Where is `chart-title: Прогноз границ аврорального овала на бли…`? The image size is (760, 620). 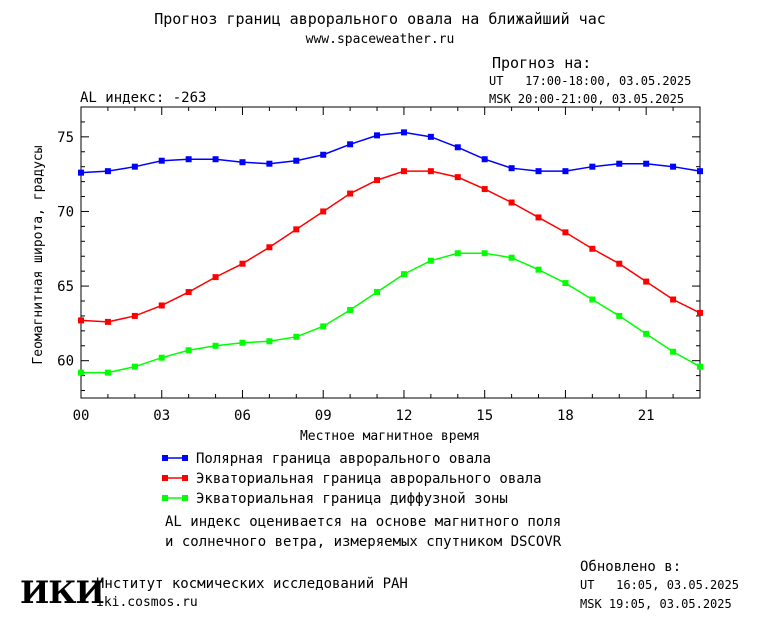
chart-title: Прогноз границ аврорального овала на бли… is located at coordinates (380, 19).